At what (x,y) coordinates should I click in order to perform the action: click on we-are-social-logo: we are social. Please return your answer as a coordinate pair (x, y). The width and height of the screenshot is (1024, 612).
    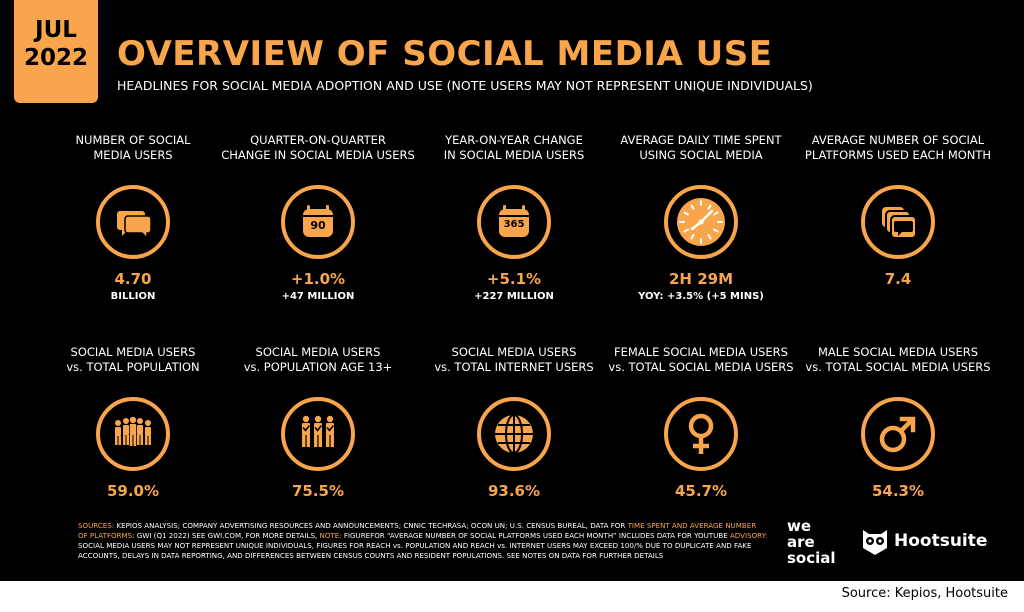
    Looking at the image, I should click on (811, 542).